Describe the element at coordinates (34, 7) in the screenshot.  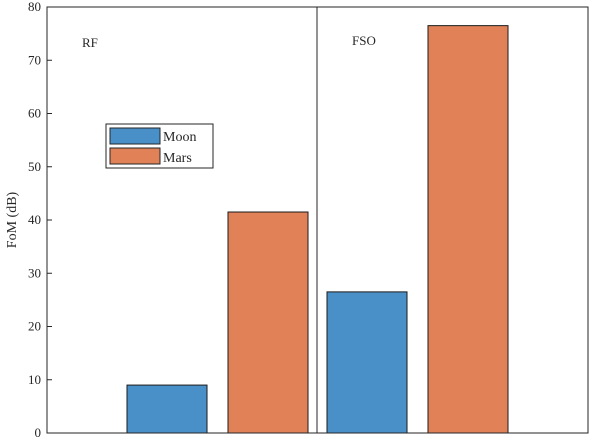
I see `y-tick-label: 80` at that location.